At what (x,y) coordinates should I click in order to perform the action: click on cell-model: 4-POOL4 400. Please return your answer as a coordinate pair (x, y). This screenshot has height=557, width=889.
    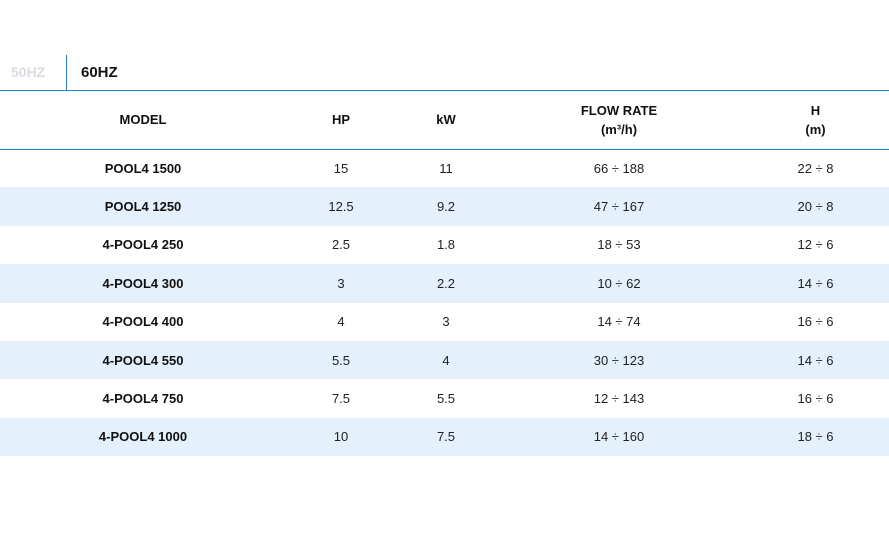
    Looking at the image, I should click on (143, 322).